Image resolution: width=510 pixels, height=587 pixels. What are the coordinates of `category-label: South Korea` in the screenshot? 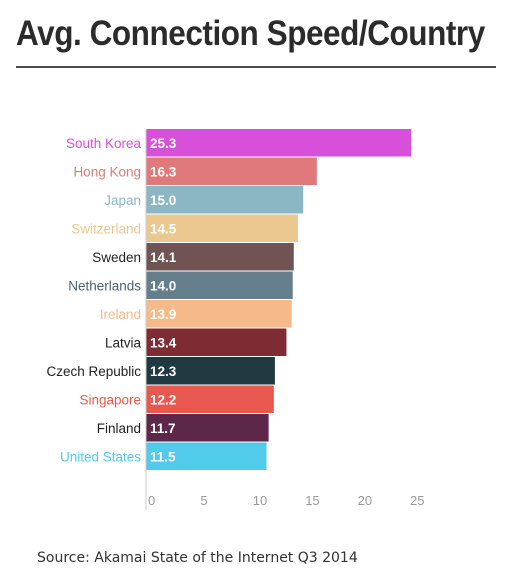 It's located at (104, 143).